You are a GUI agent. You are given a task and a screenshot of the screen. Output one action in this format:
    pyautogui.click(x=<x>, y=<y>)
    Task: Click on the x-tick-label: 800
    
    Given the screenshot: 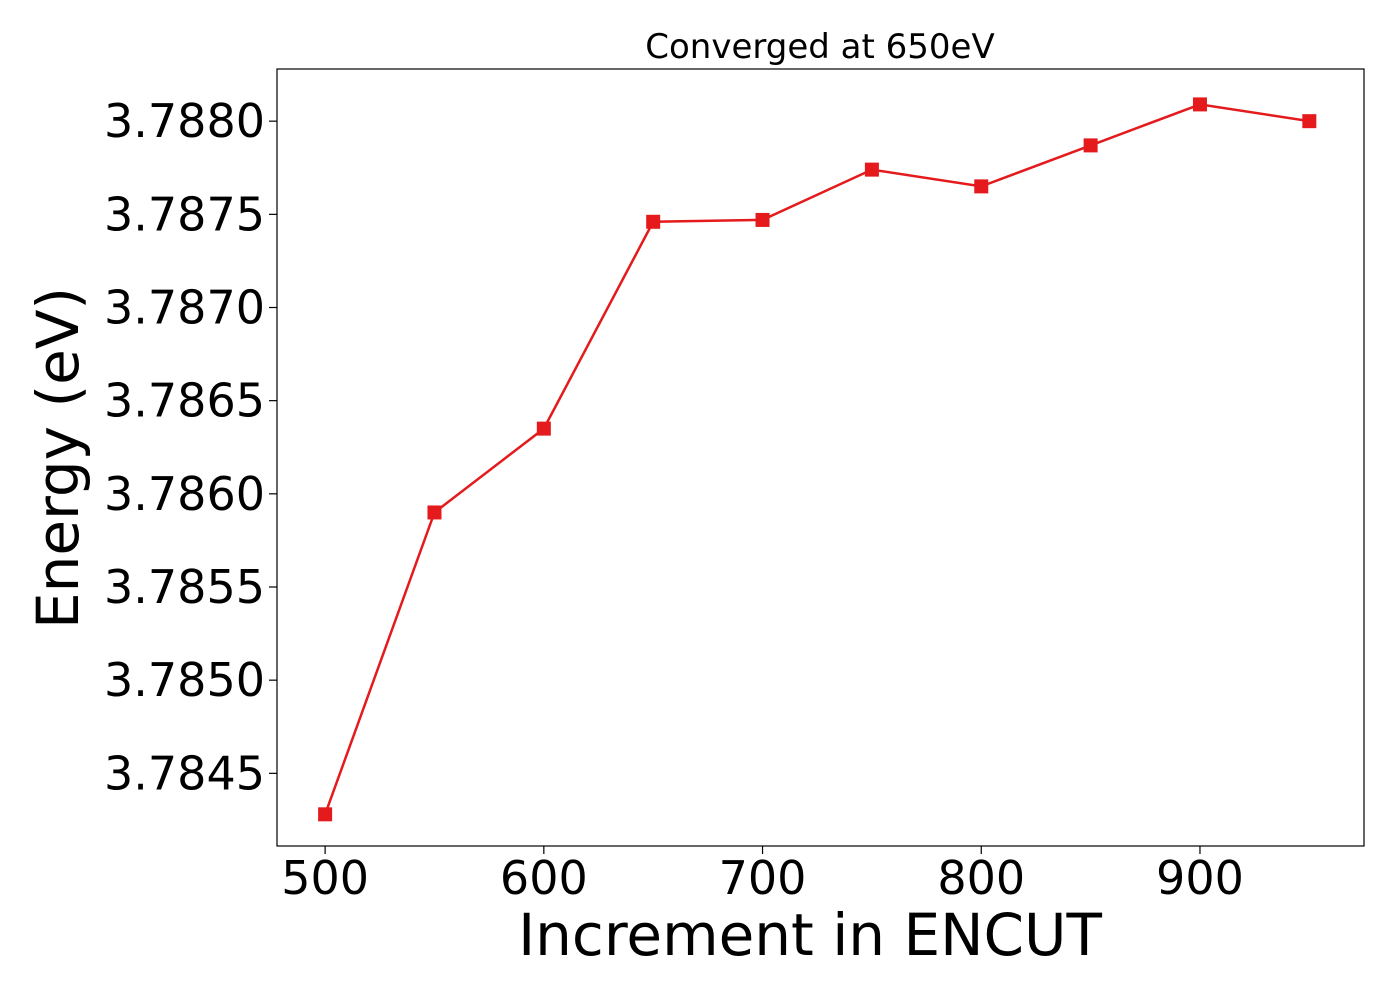 What is the action you would take?
    pyautogui.click(x=981, y=878)
    